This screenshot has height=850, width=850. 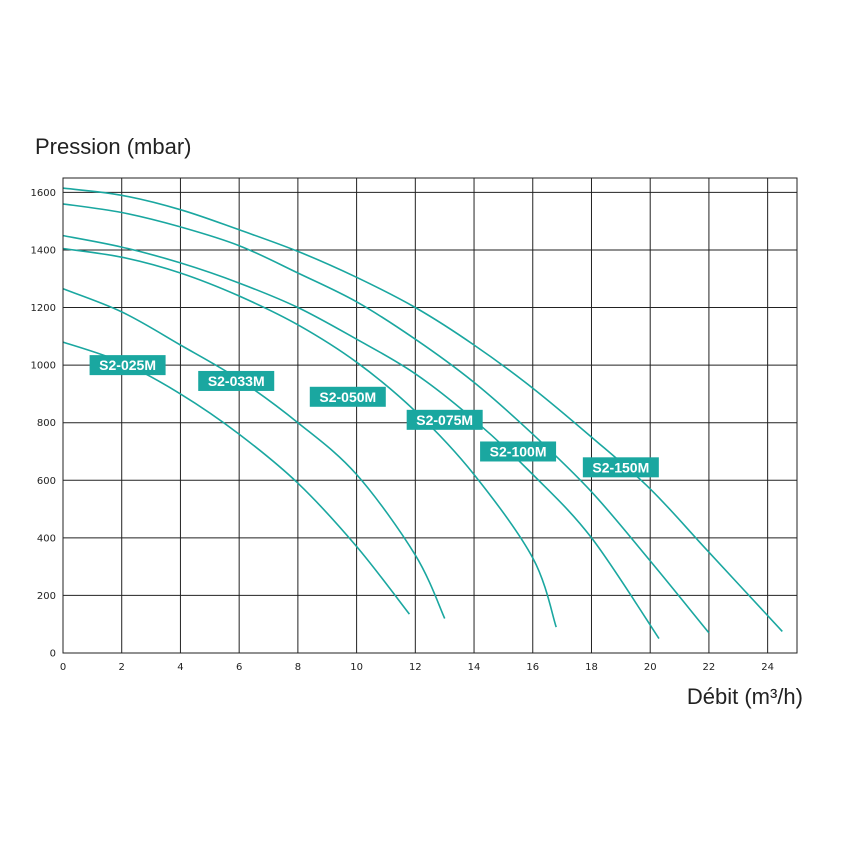 I want to click on x-axis-ticks: 0 2 4 6 8 10 12 14 16 18 20 22 24, so click(x=417, y=667).